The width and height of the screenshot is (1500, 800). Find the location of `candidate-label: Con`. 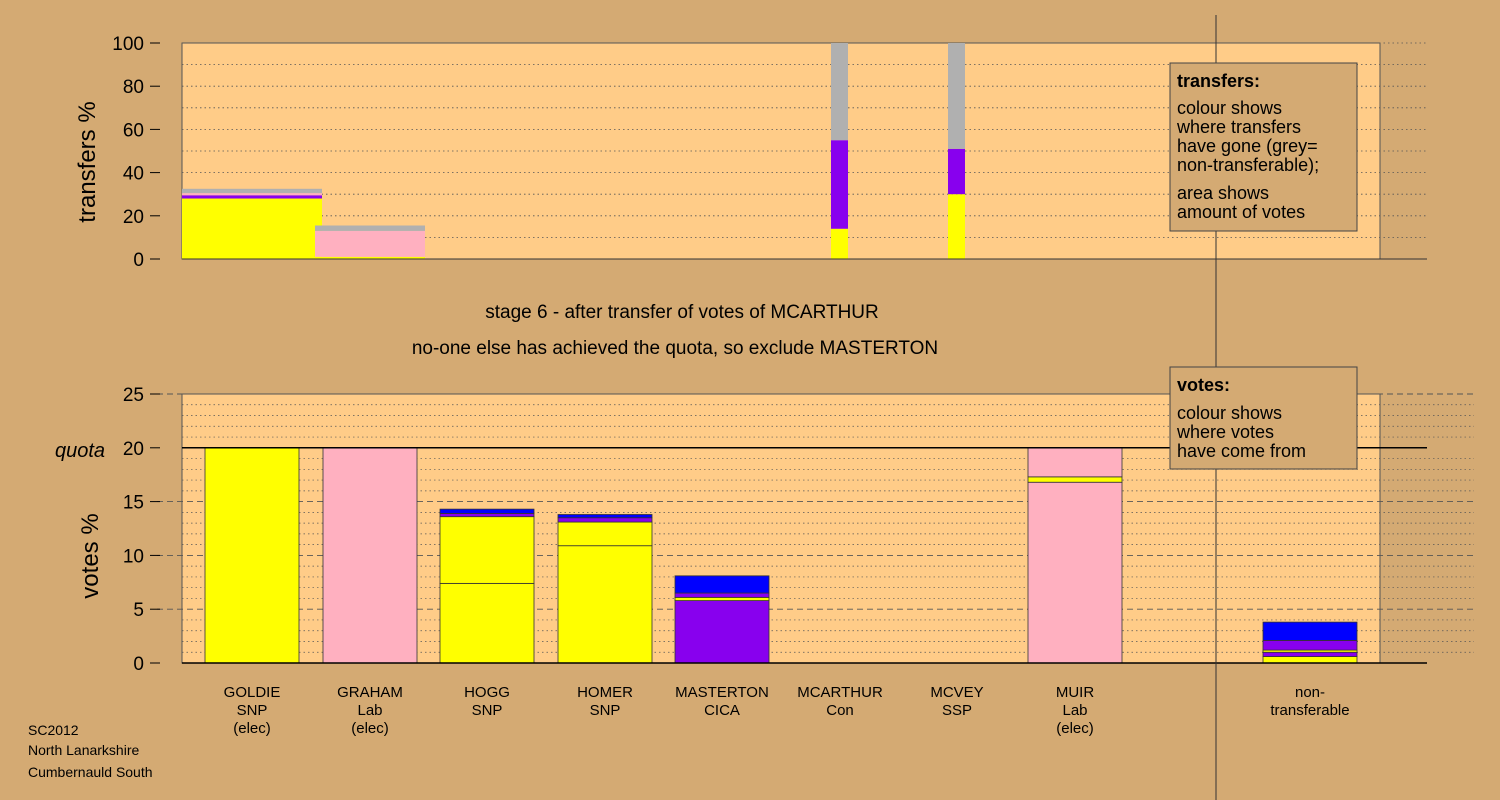

candidate-label: Con is located at coordinates (840, 710).